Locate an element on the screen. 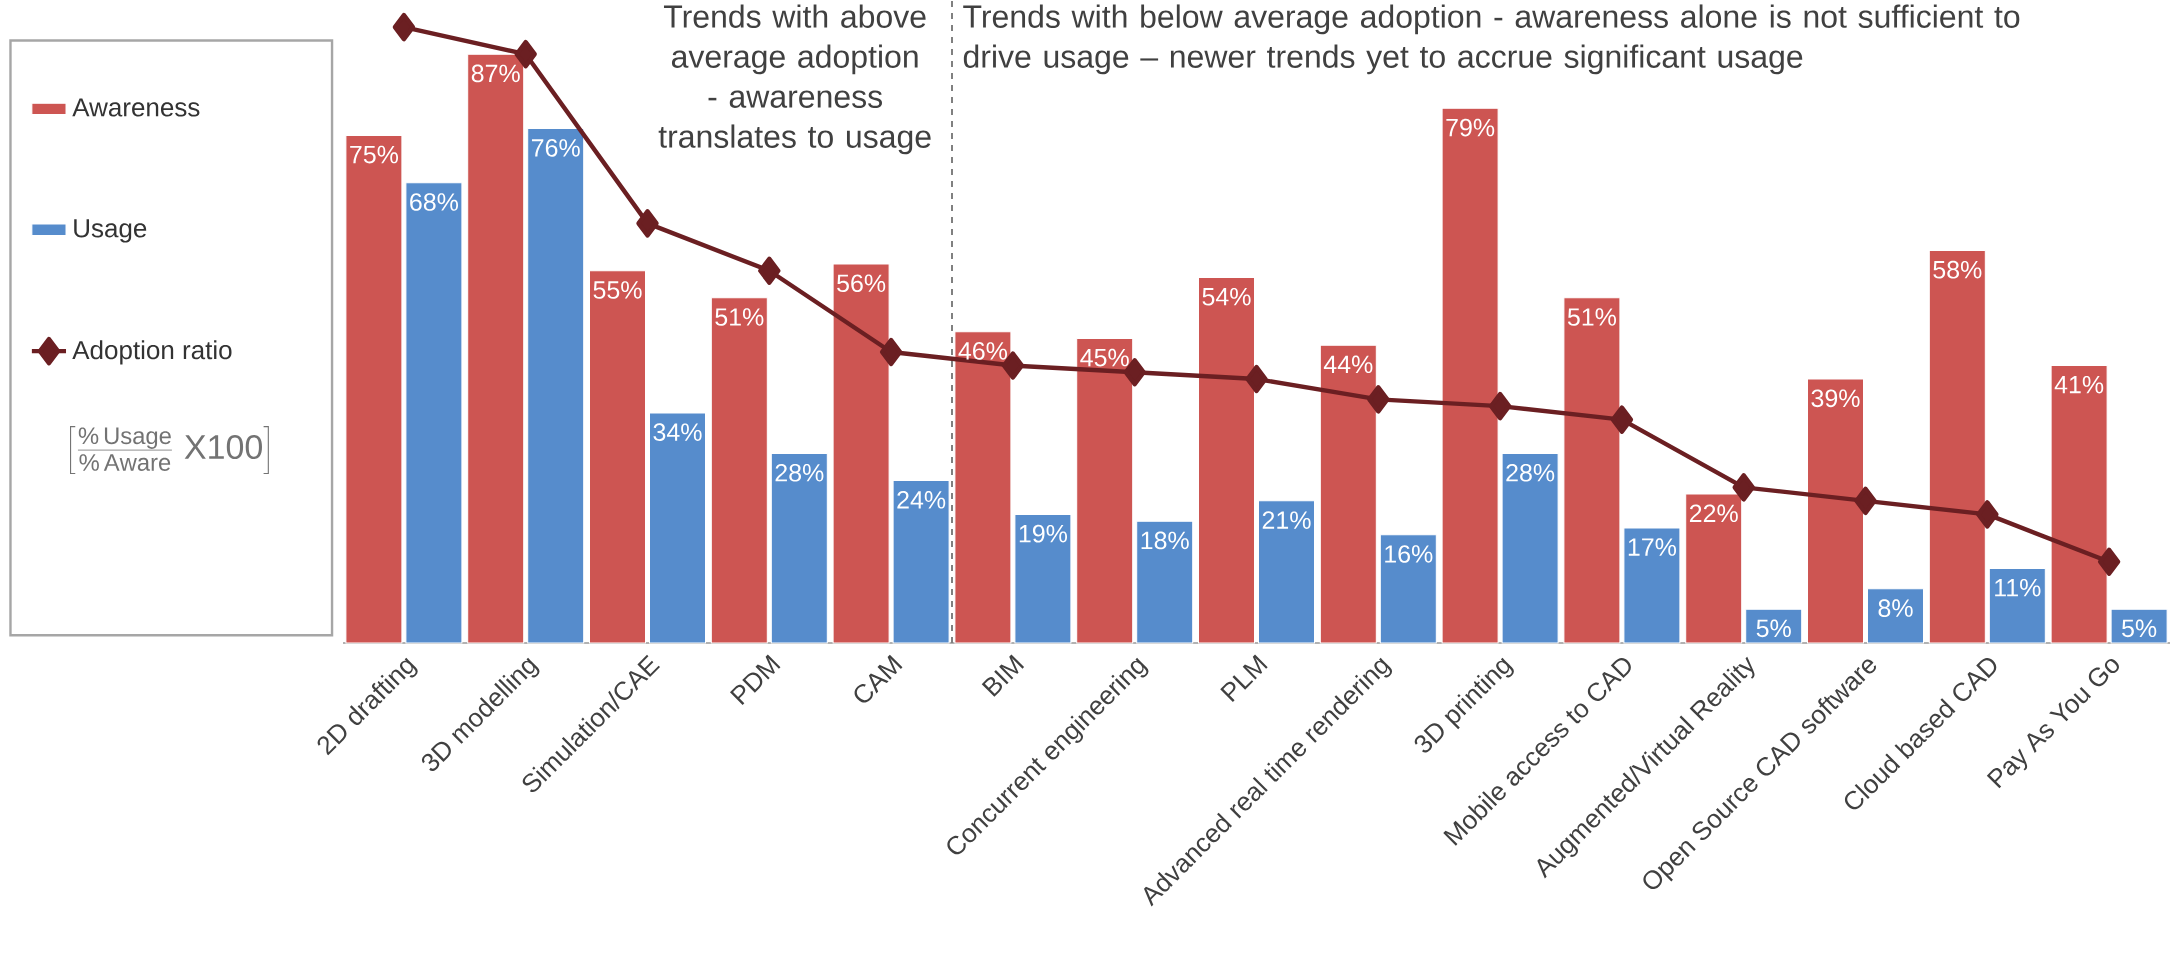  data-label: 58% is located at coordinates (1957, 269).